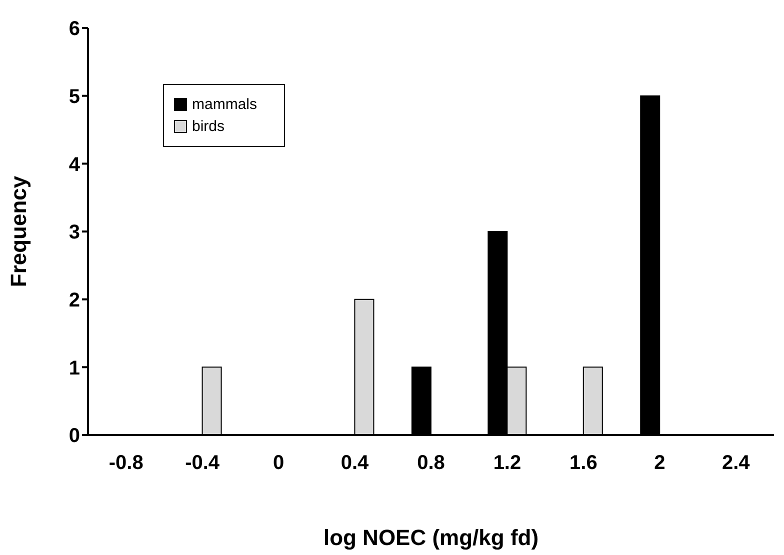  I want to click on y-tick-label: 1, so click(74, 368).